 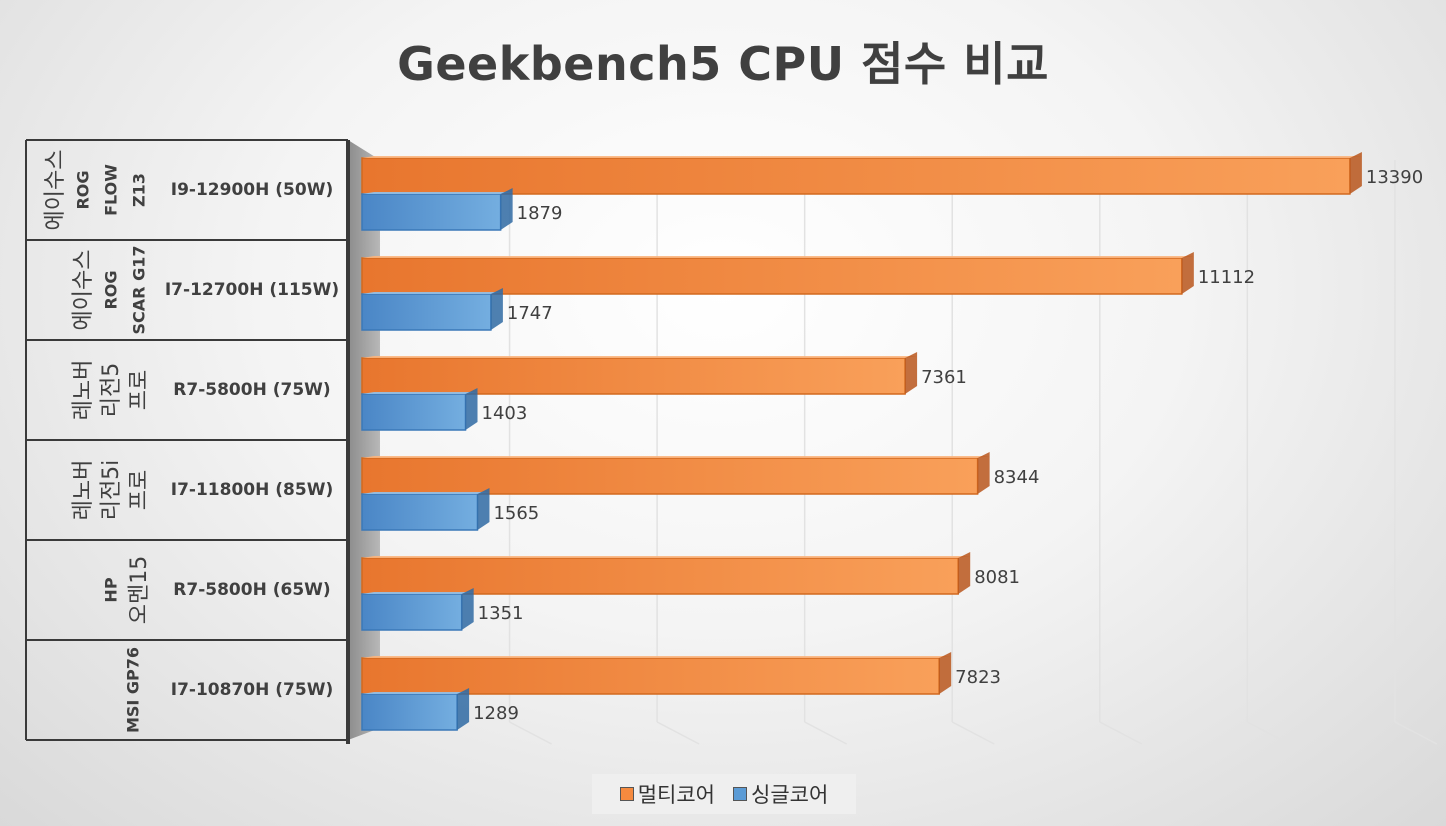 I want to click on data-label: 1351, so click(x=501, y=613).